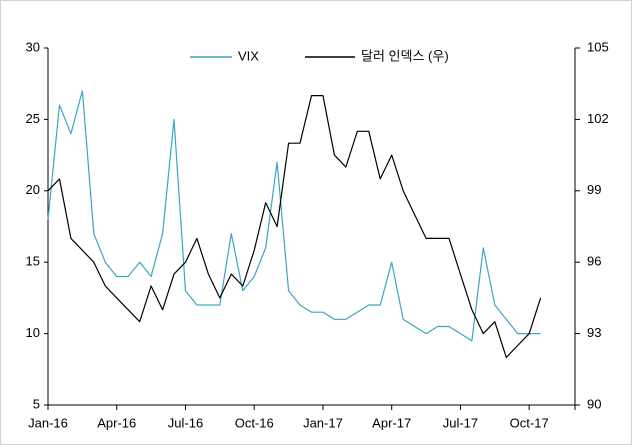 This screenshot has height=445, width=632. I want to click on y2-tick-label: 93, so click(594, 332).